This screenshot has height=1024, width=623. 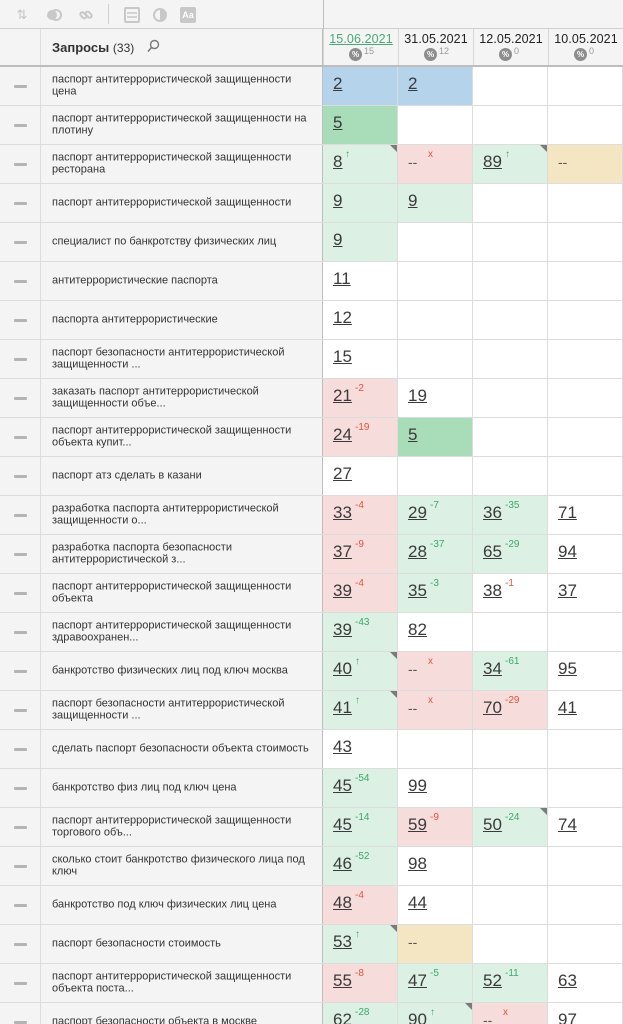 What do you see at coordinates (360, 671) in the screenshot?
I see `position-cell: 40 ↑` at bounding box center [360, 671].